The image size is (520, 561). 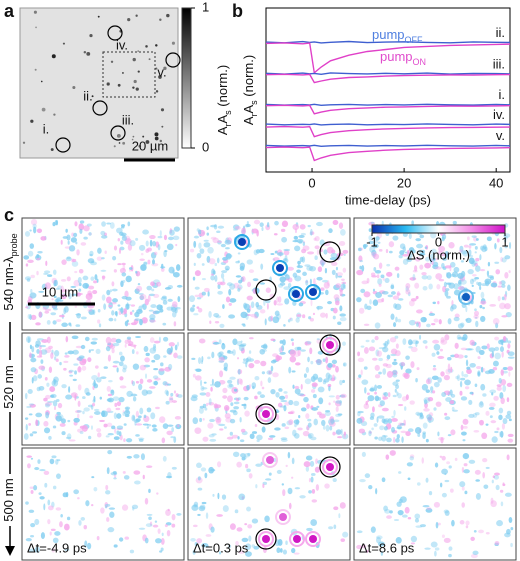 I want to click on particle, so click(x=147, y=142).